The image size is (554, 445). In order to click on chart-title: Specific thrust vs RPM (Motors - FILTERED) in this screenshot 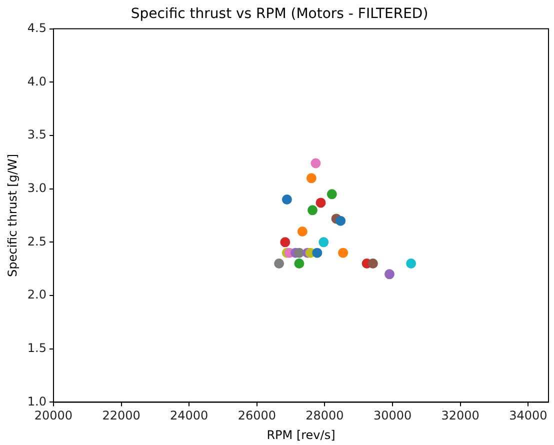, I will do `click(279, 14)`.